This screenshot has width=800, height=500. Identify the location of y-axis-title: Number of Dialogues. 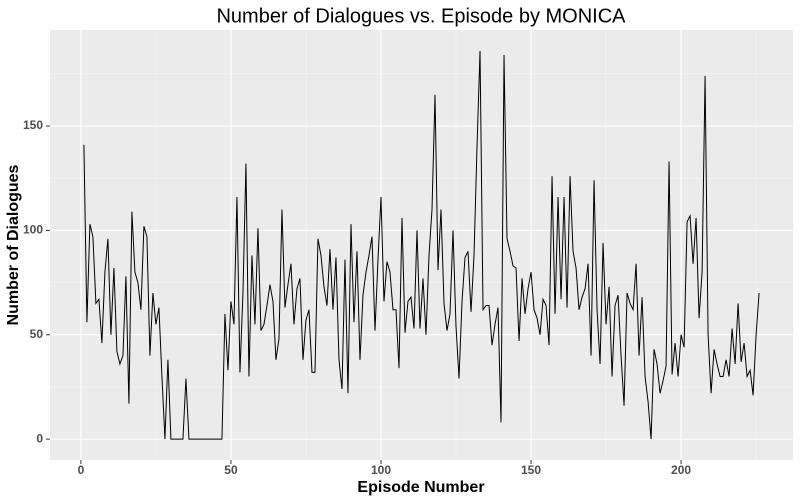
(13, 244).